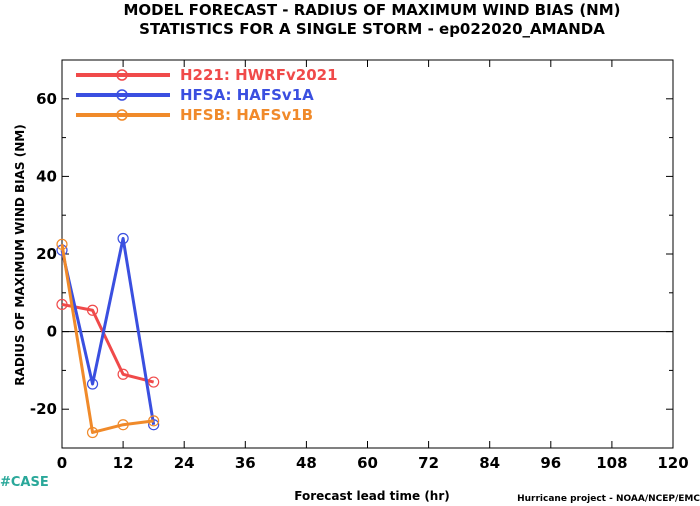  I want to click on x-tick-label: 48, so click(306, 463).